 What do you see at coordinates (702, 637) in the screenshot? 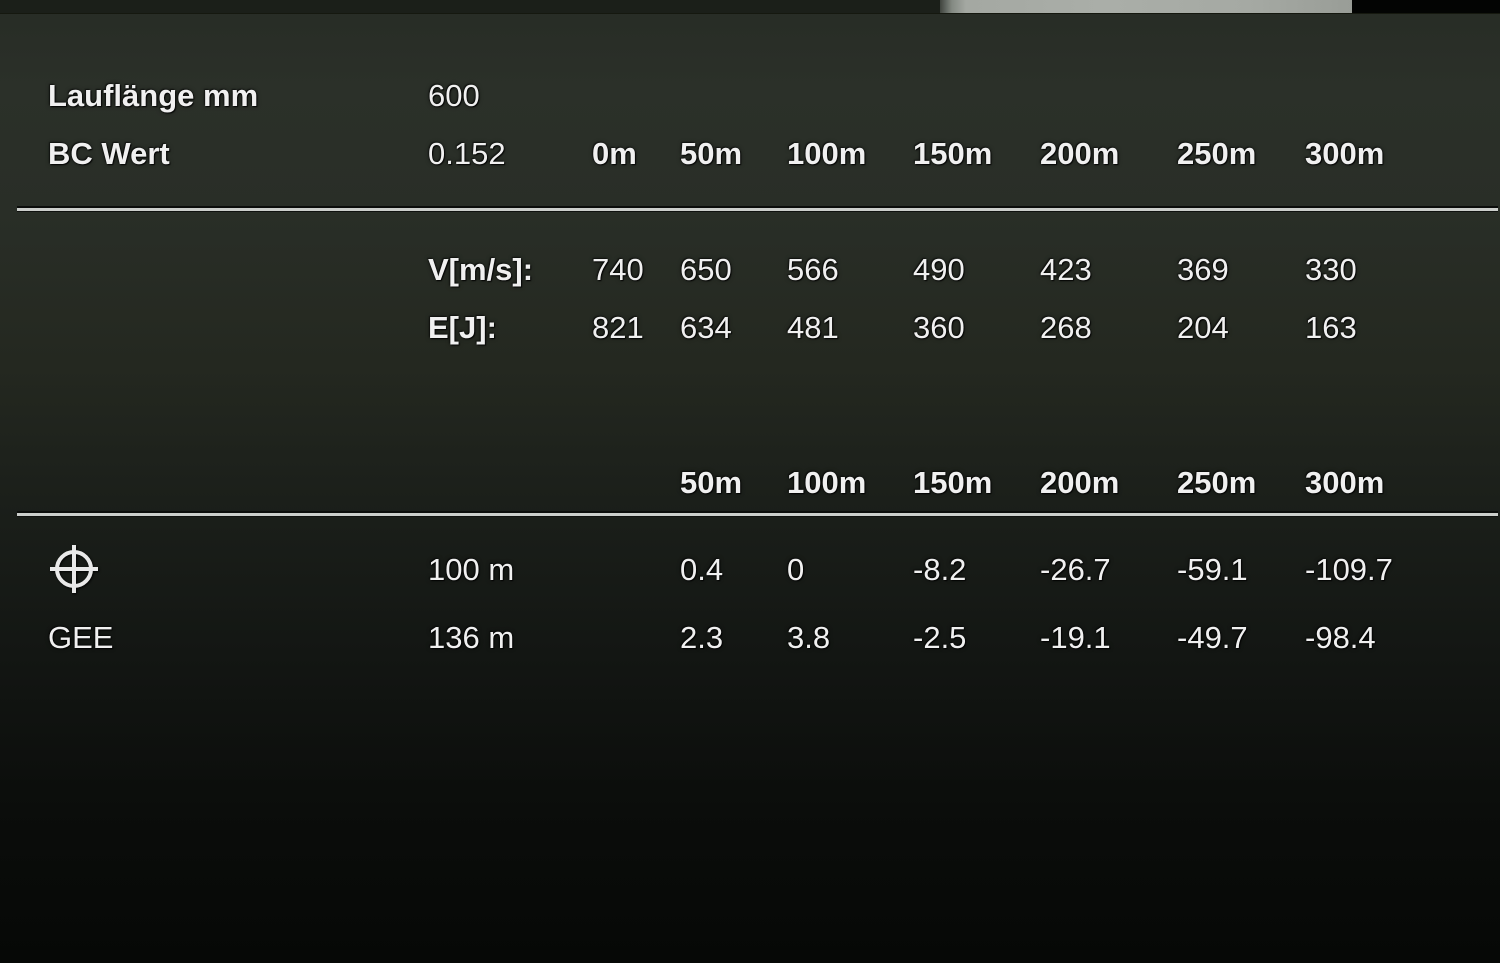
I see `drop-gee-50m: 2.3` at bounding box center [702, 637].